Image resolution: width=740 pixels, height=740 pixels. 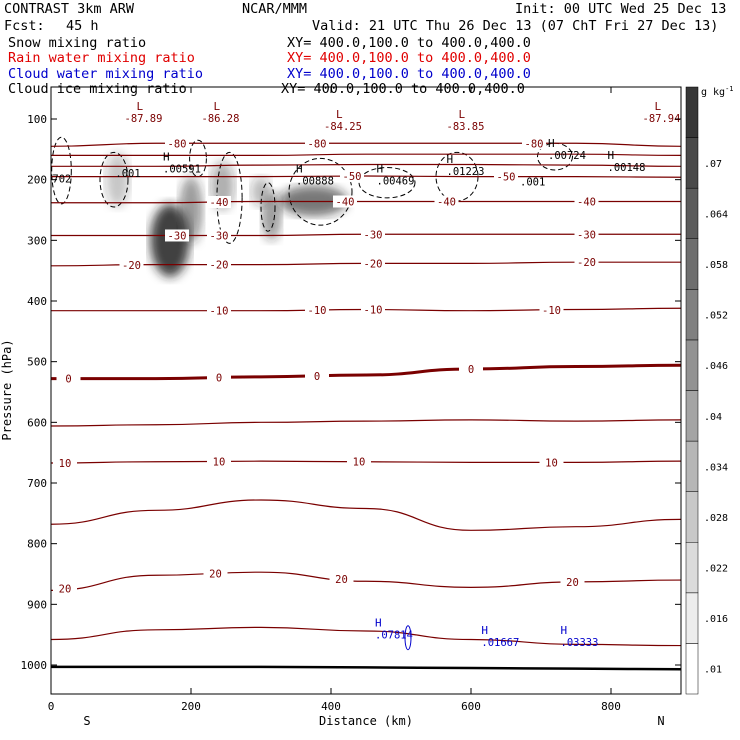 I want to click on y-tick-label: 400, so click(x=37, y=301).